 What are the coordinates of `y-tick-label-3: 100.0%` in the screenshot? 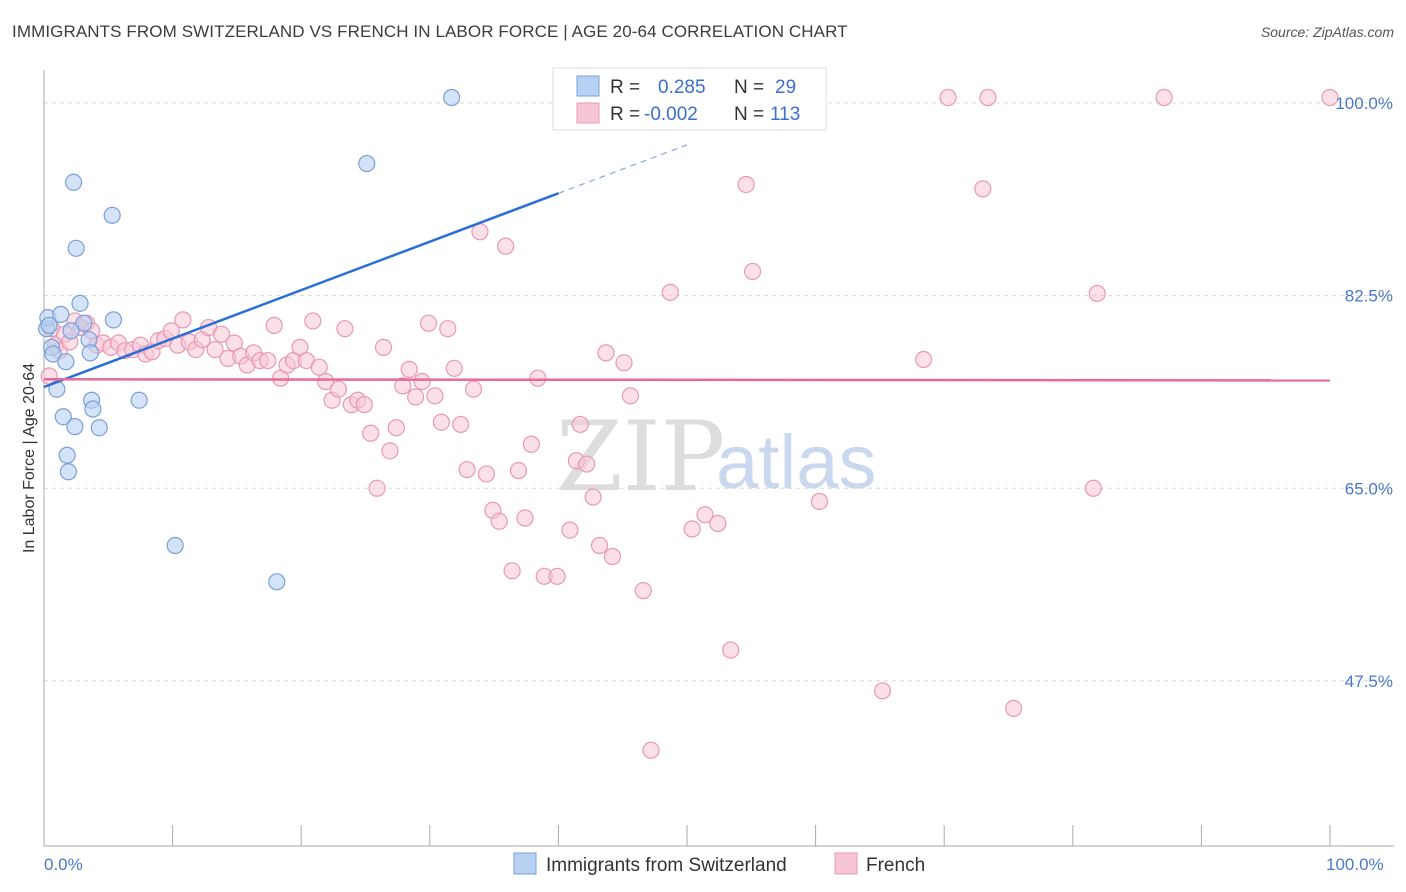 It's located at (1364, 103).